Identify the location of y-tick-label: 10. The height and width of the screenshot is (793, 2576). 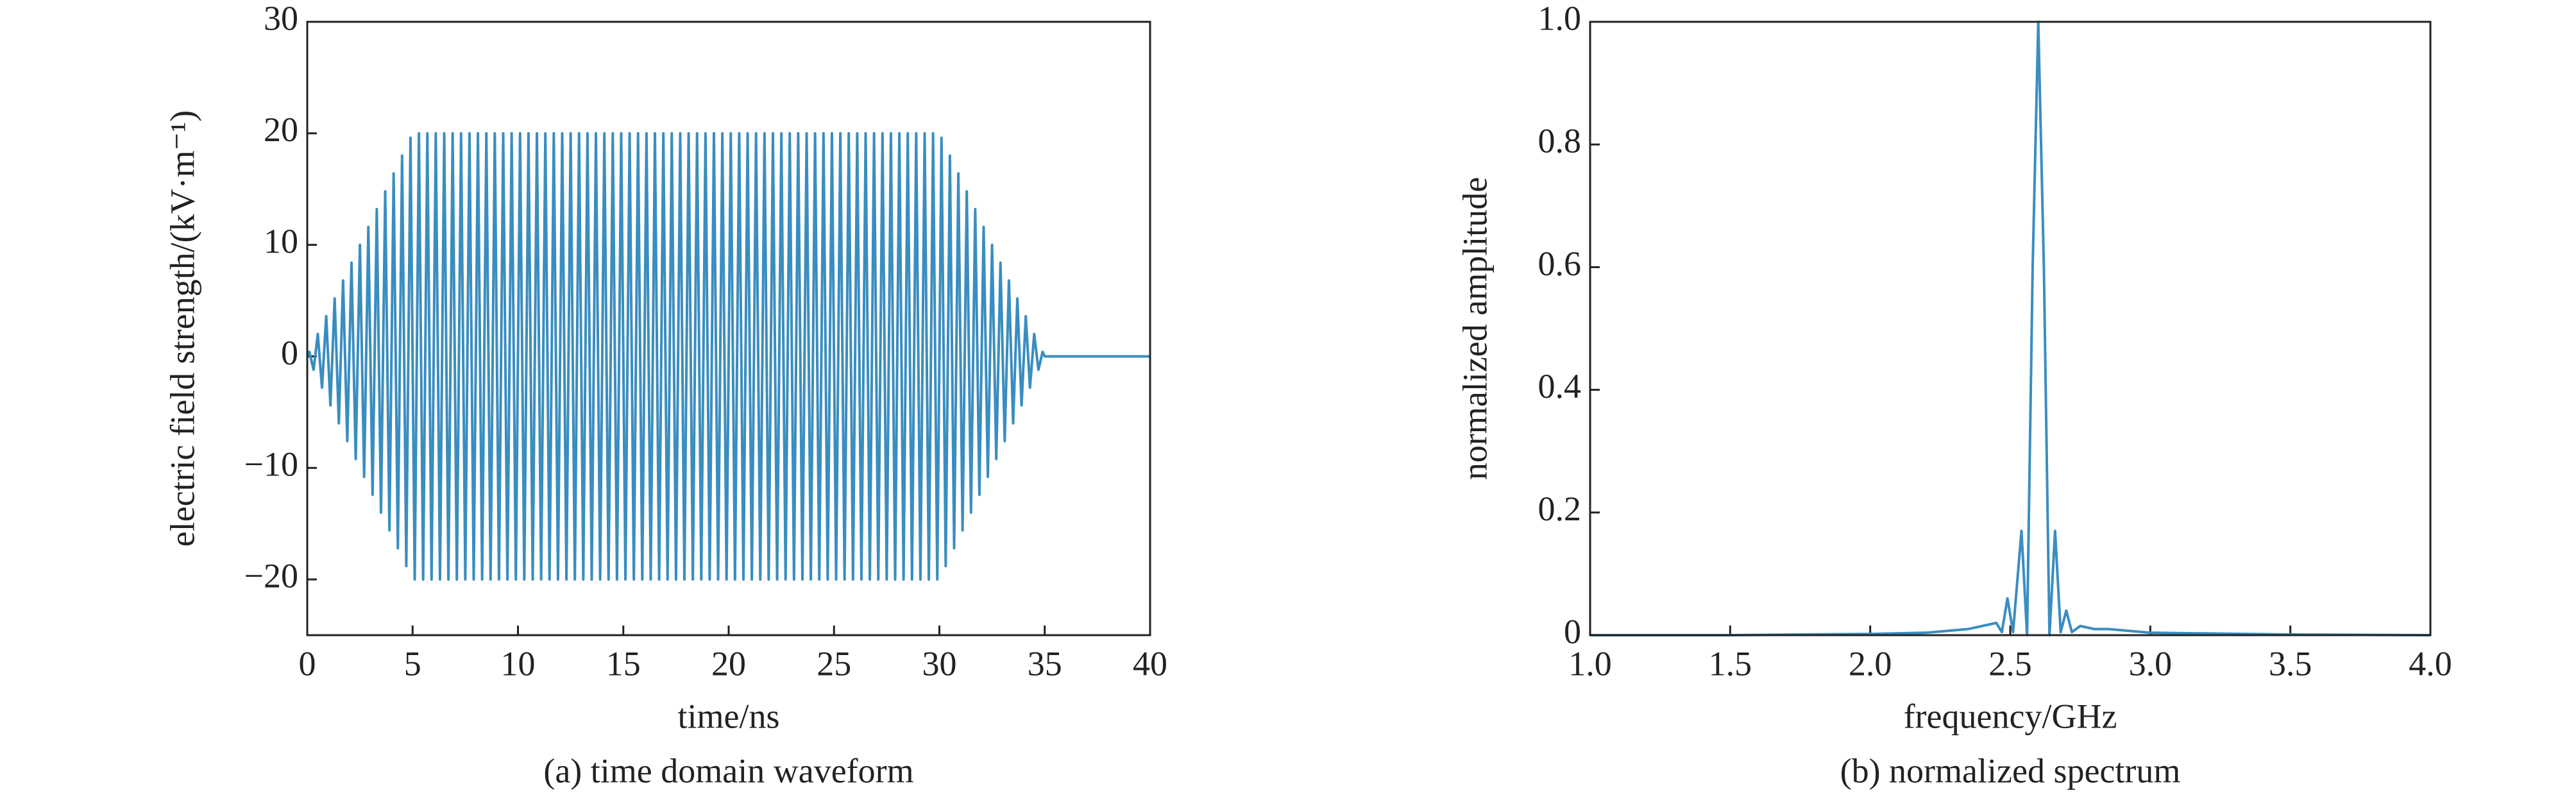
(281, 241).